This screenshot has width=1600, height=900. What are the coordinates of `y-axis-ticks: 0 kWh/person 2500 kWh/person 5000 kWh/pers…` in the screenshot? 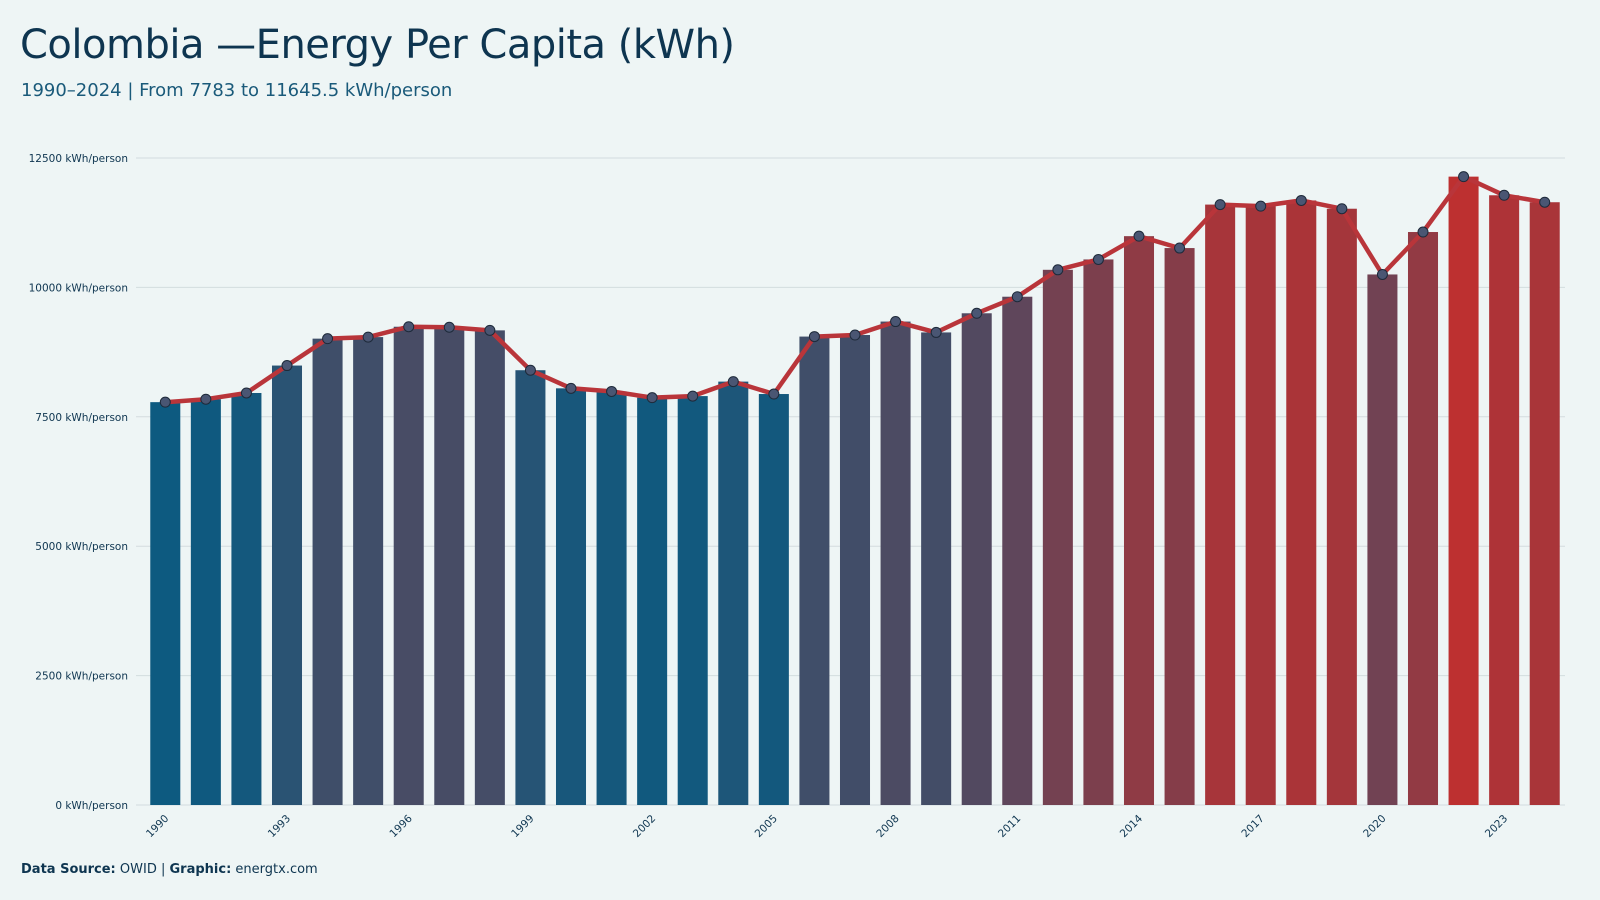 It's located at (78, 482).